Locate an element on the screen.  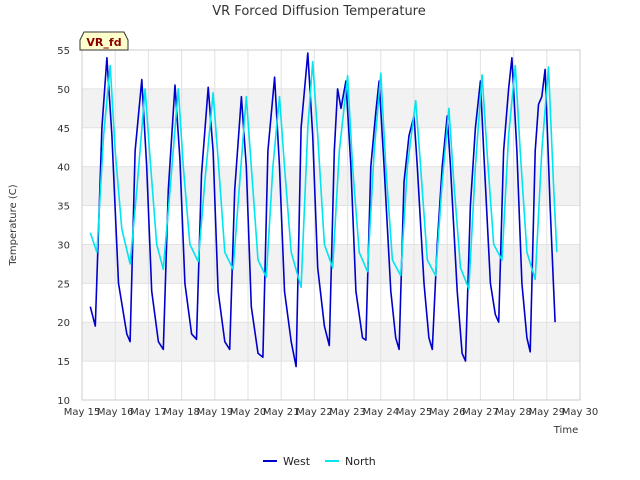
site-badge: VR_fd is located at coordinates (104, 41).